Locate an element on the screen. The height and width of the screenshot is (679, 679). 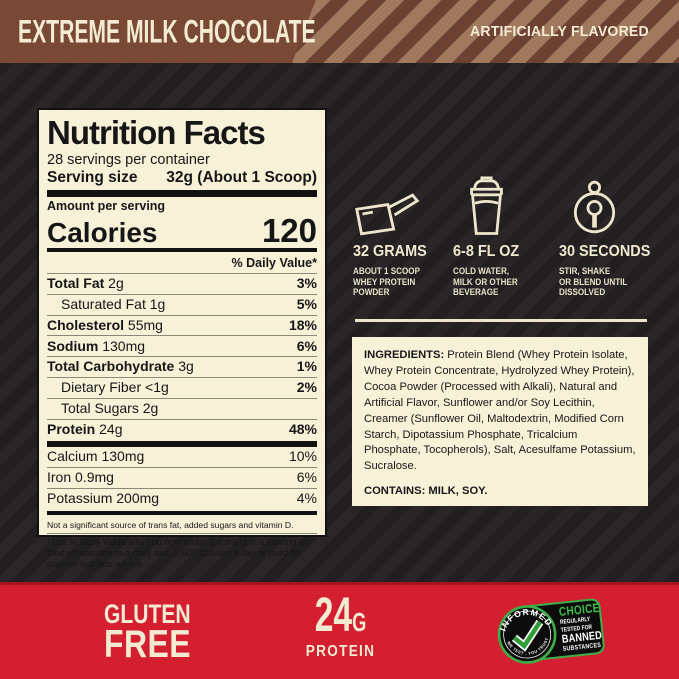
directions-divider is located at coordinates (501, 320).